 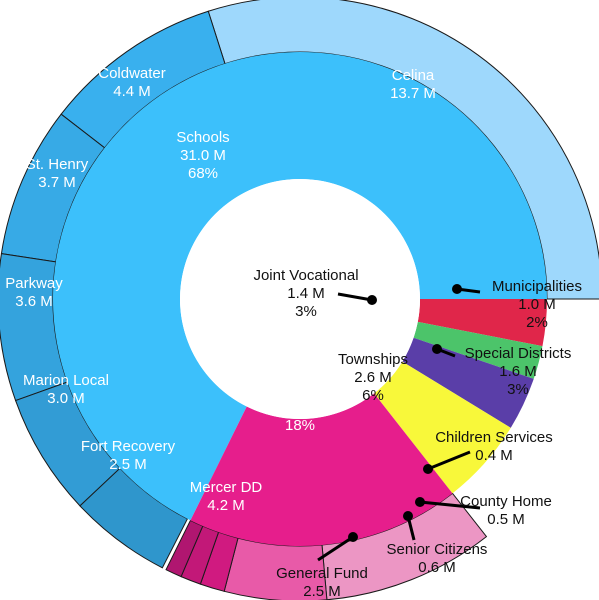 What do you see at coordinates (57, 182) in the screenshot?
I see `label-st-henry-line: 3.7 M` at bounding box center [57, 182].